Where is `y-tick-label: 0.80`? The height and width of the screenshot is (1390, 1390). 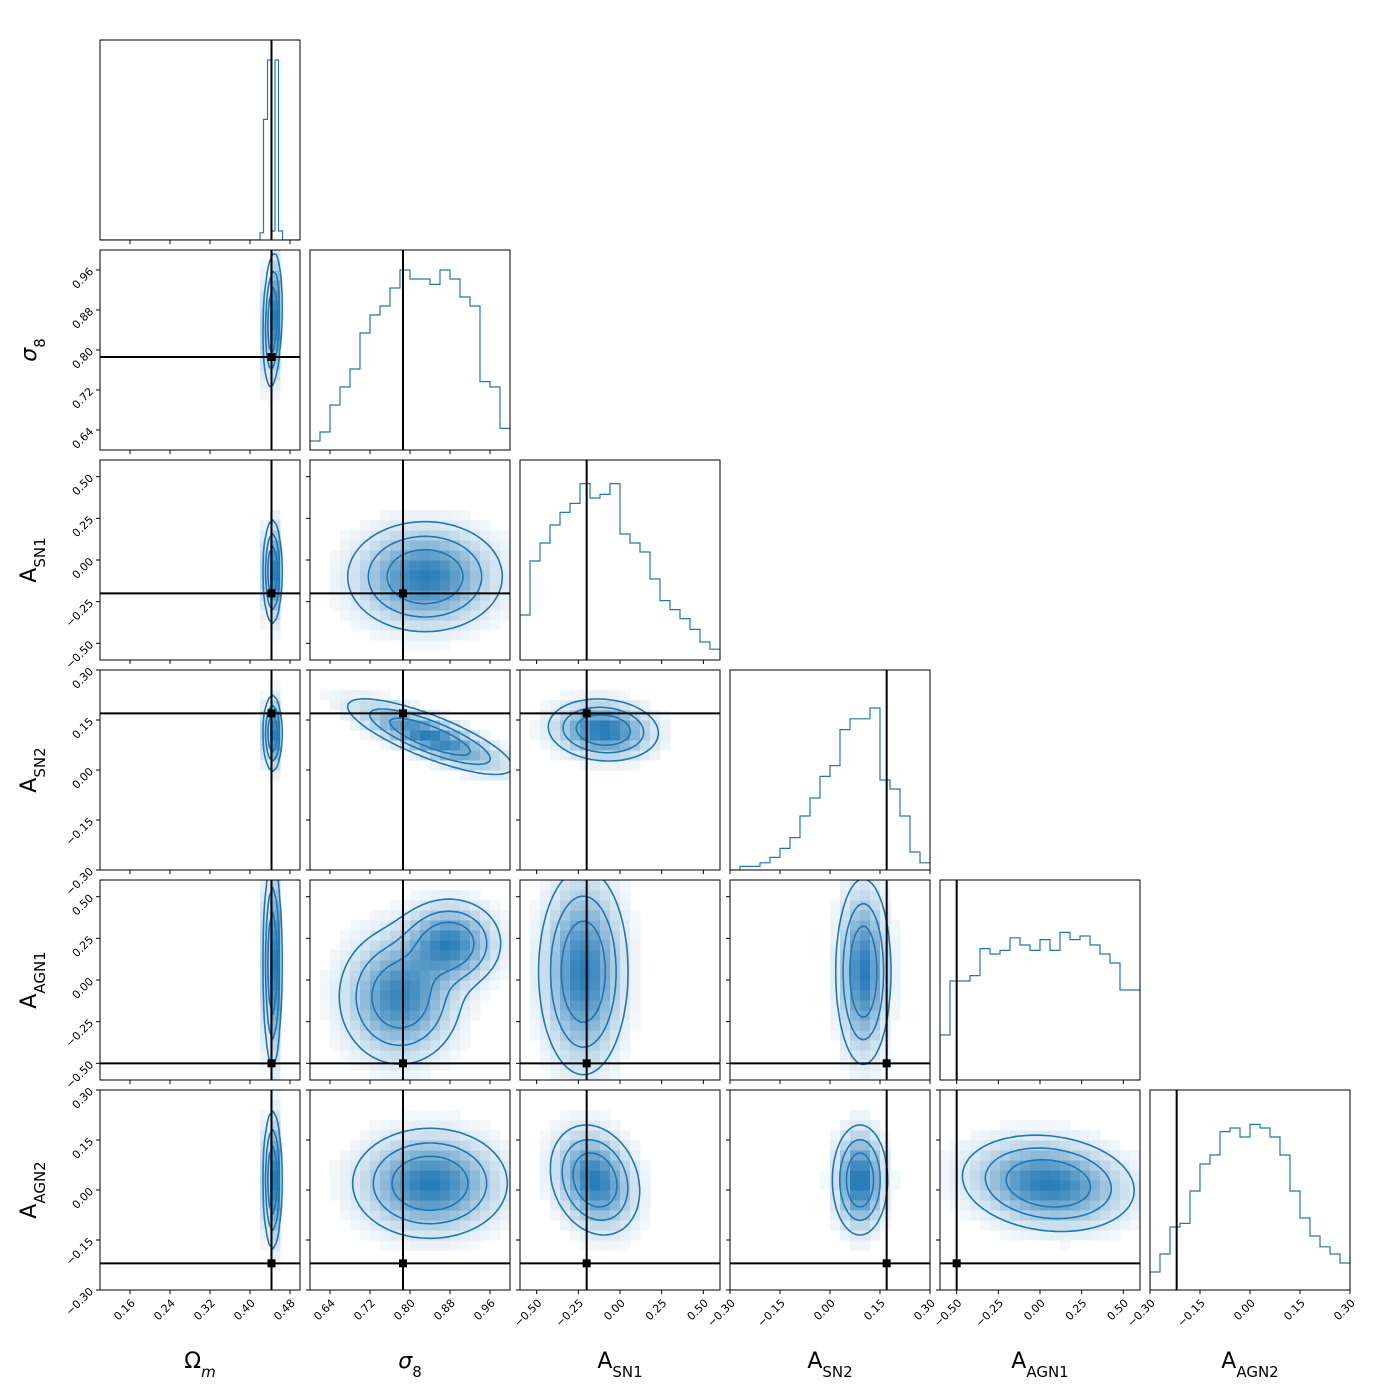
y-tick-label: 0.80 is located at coordinates (83, 358).